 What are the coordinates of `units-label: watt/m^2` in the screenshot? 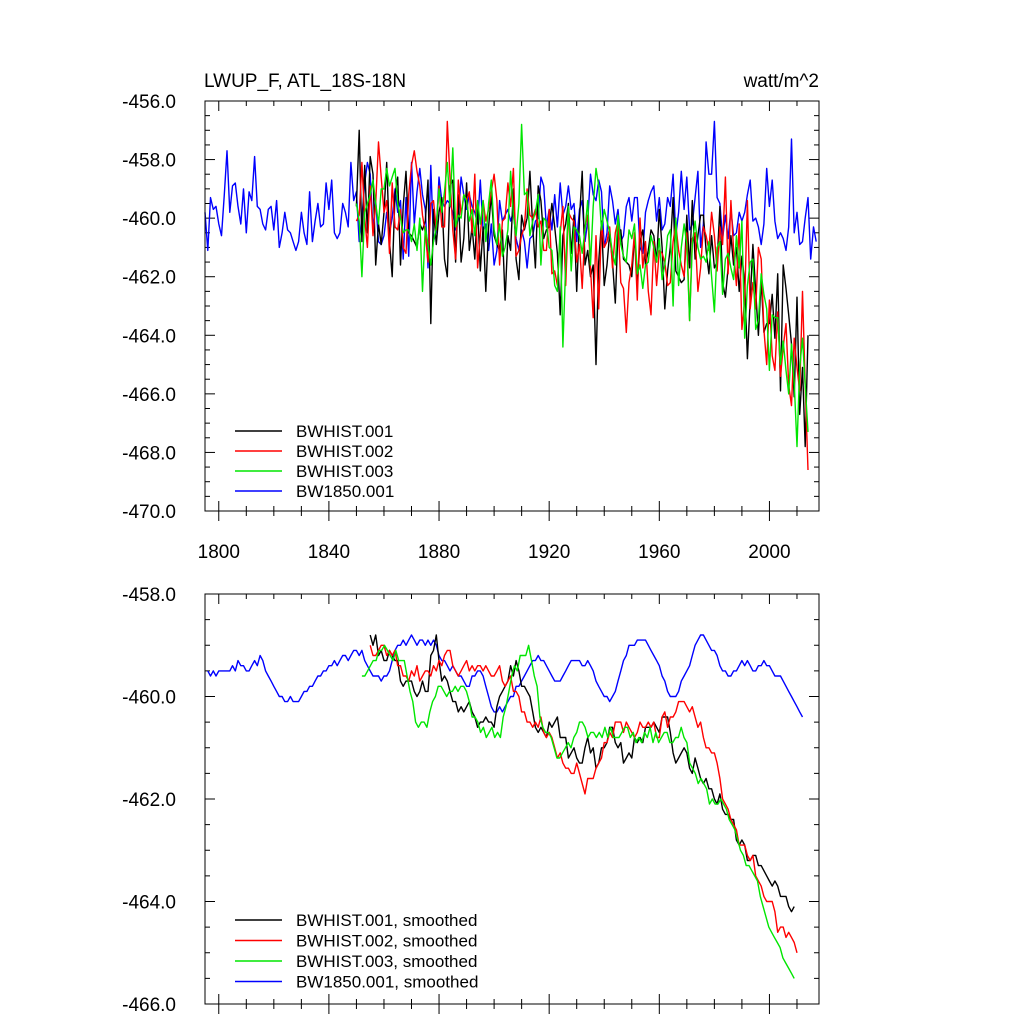 It's located at (781, 81).